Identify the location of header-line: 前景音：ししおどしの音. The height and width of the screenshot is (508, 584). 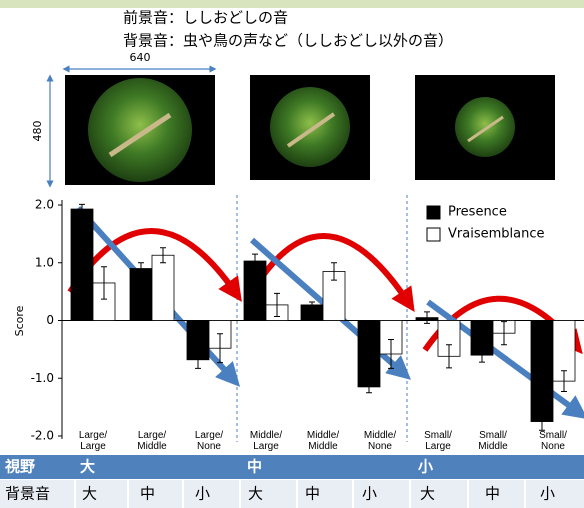
(205, 18).